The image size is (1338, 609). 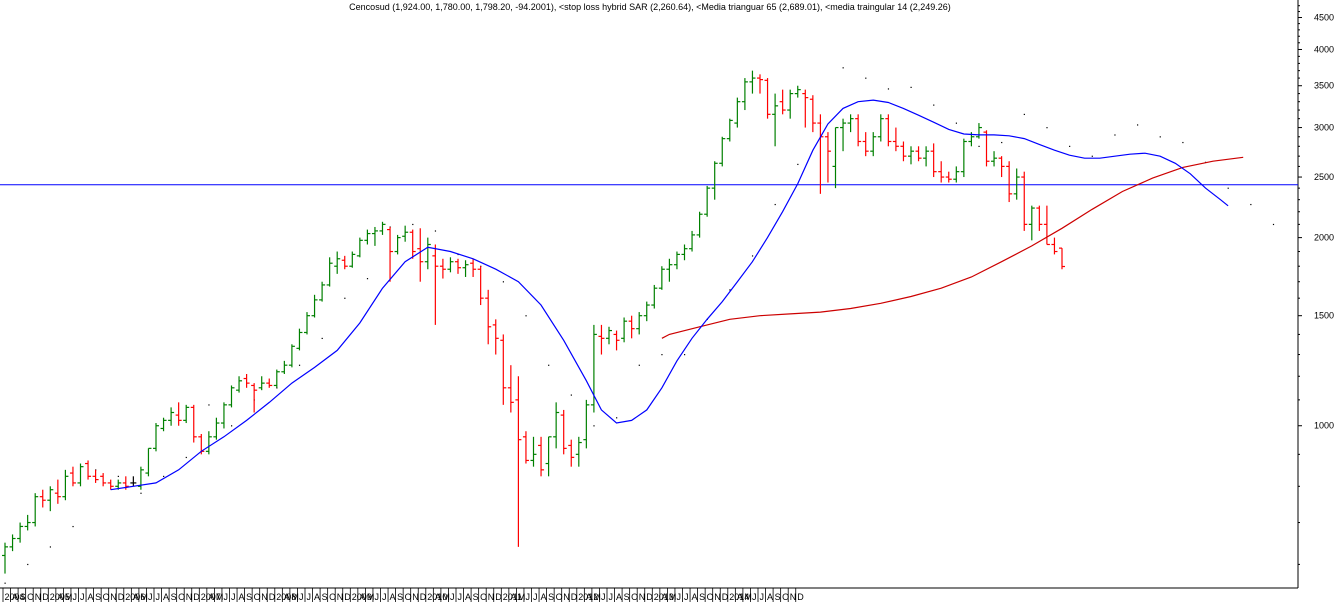 What do you see at coordinates (1316, 285) in the screenshot?
I see `y-axis: 1000 1500 2000 2500 3000 3500 4000 4500` at bounding box center [1316, 285].